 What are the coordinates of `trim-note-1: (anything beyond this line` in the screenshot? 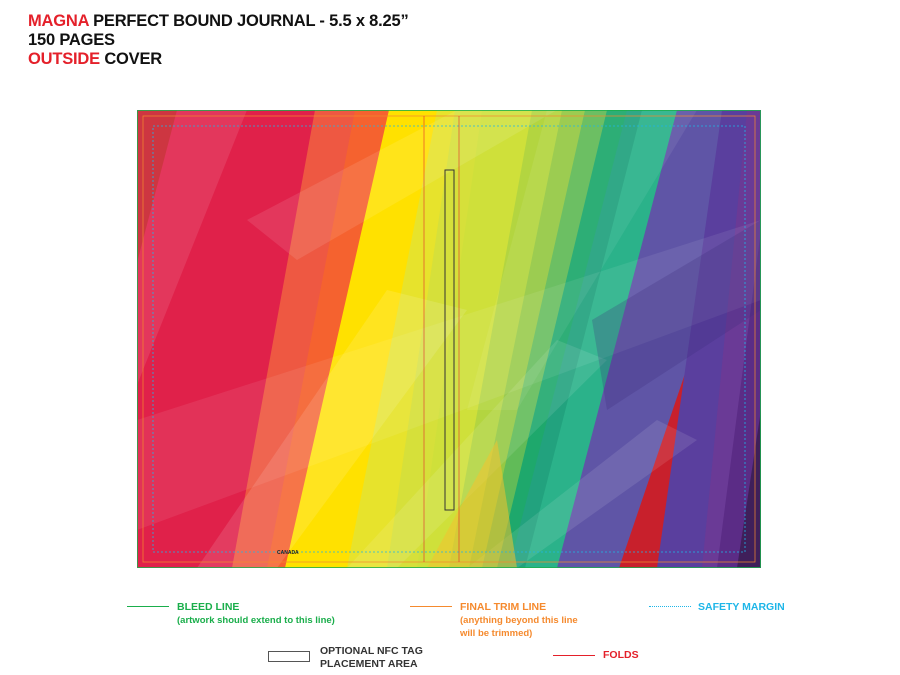 It's located at (519, 620).